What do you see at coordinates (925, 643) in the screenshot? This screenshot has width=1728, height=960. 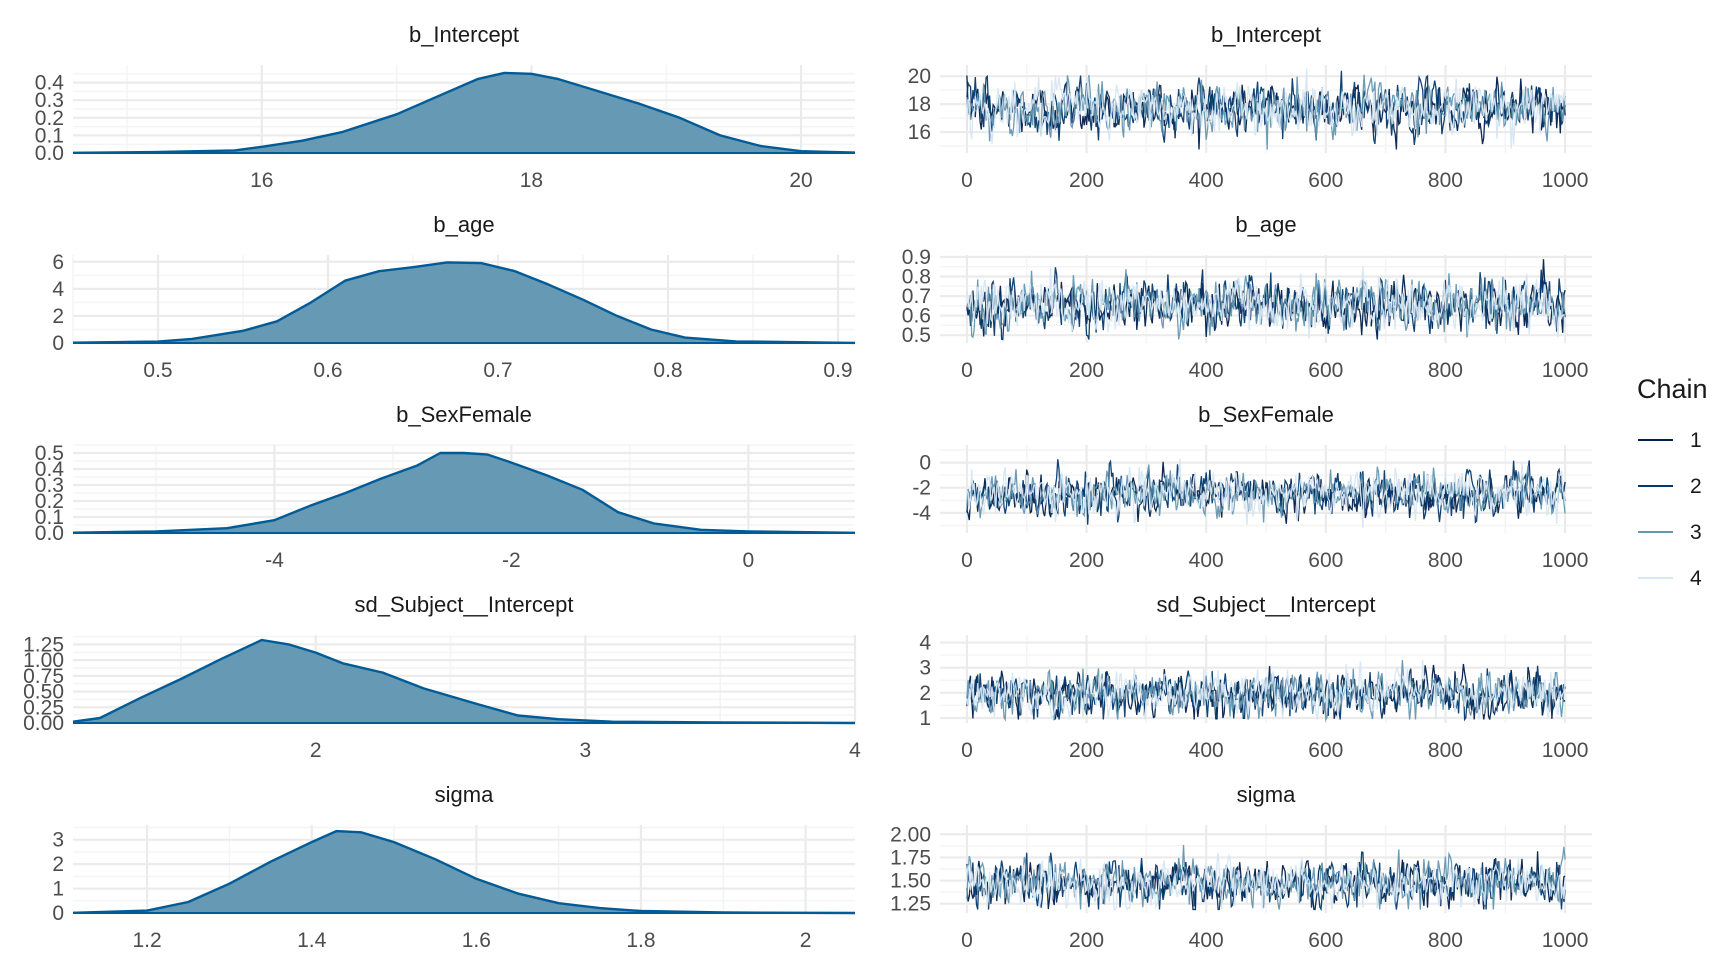 I see `y-tick-label: 4` at bounding box center [925, 643].